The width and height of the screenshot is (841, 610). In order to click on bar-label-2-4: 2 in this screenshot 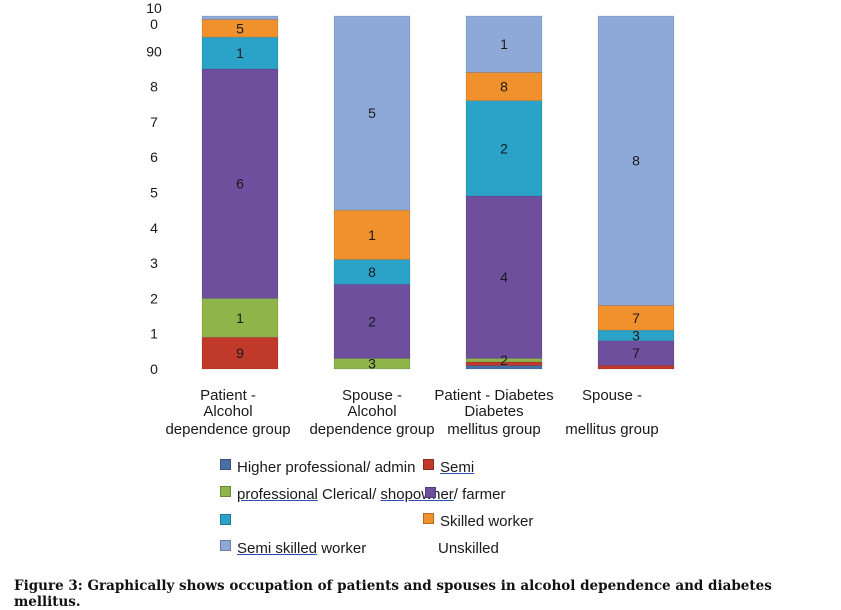, I will do `click(372, 321)`.